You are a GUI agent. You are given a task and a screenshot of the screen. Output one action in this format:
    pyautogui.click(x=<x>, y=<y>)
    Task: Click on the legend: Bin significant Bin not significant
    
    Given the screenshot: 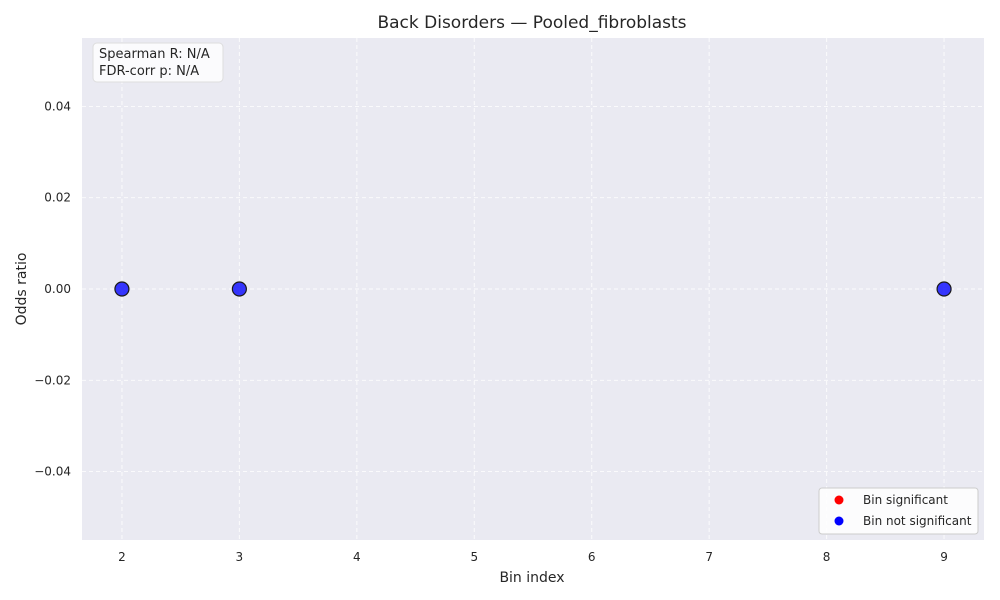 What is the action you would take?
    pyautogui.click(x=898, y=511)
    